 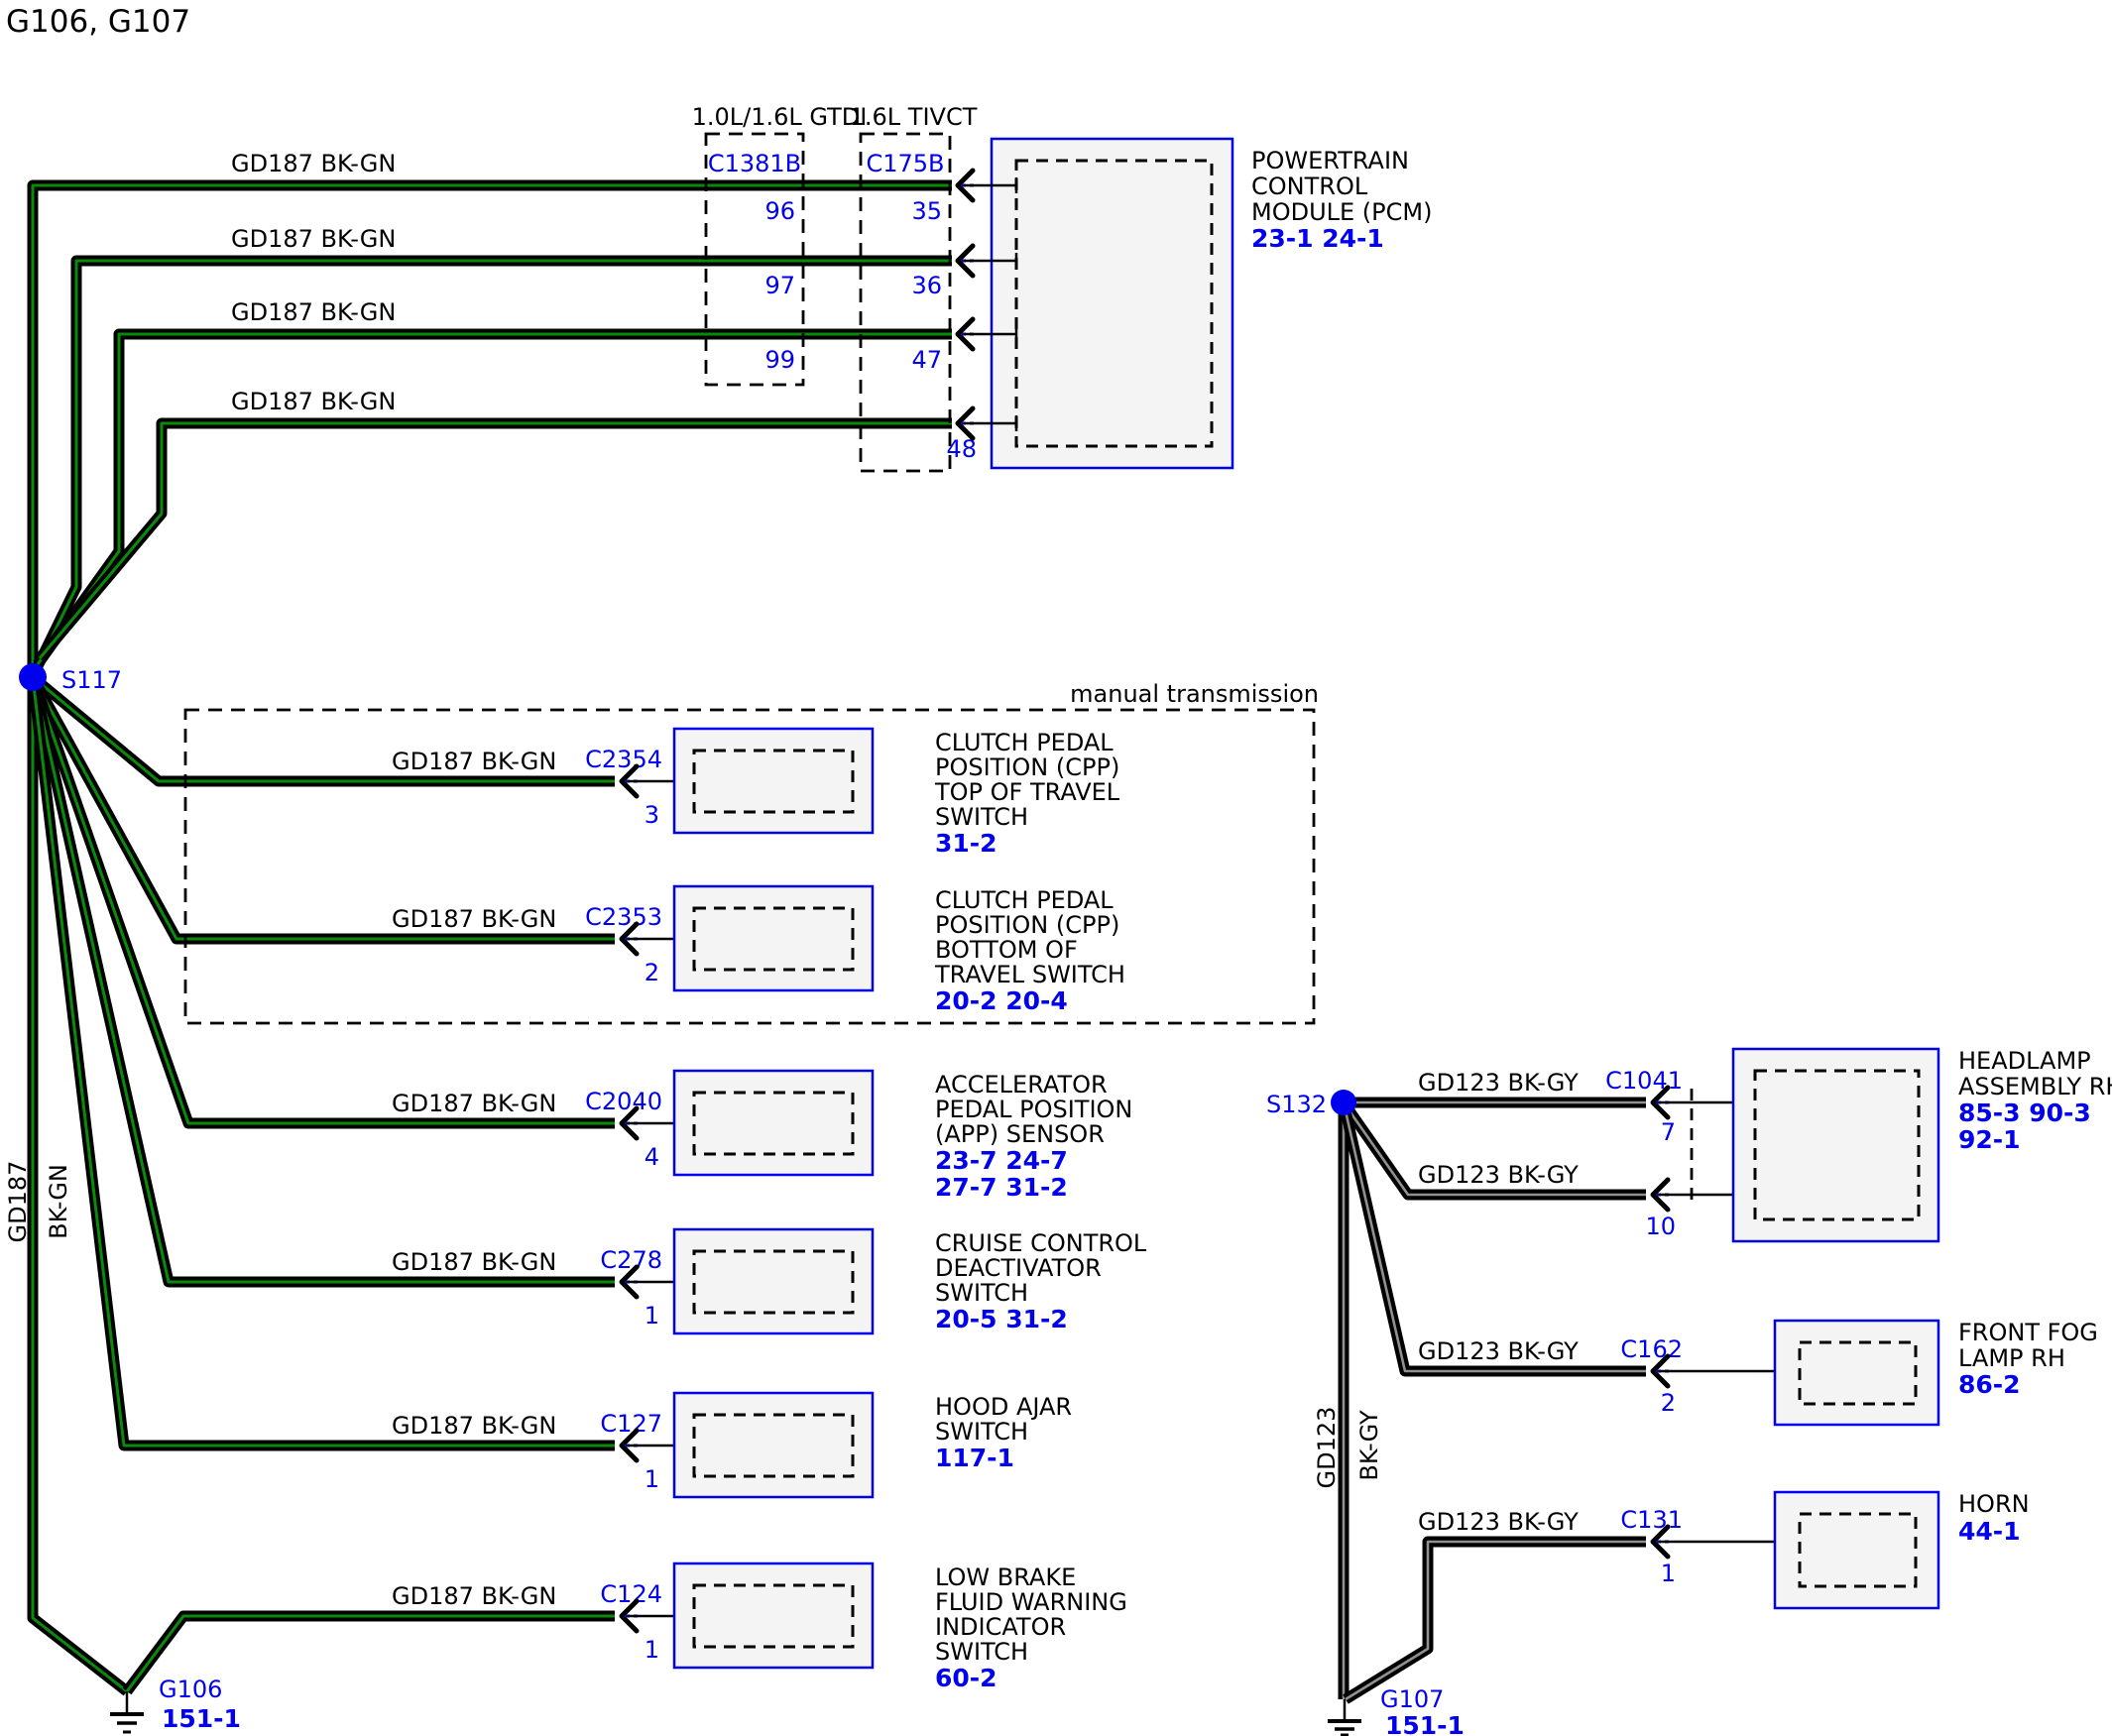 I want to click on device-label-line: HOOD AJAR, so click(x=1004, y=1407).